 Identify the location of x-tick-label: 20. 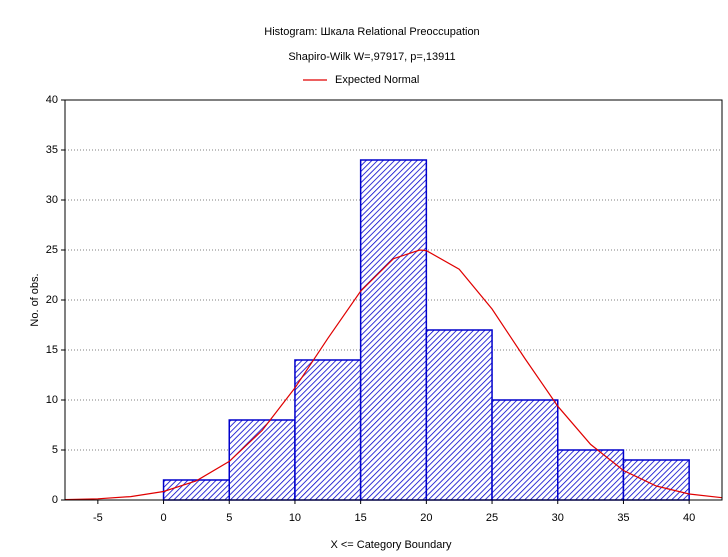
(426, 518).